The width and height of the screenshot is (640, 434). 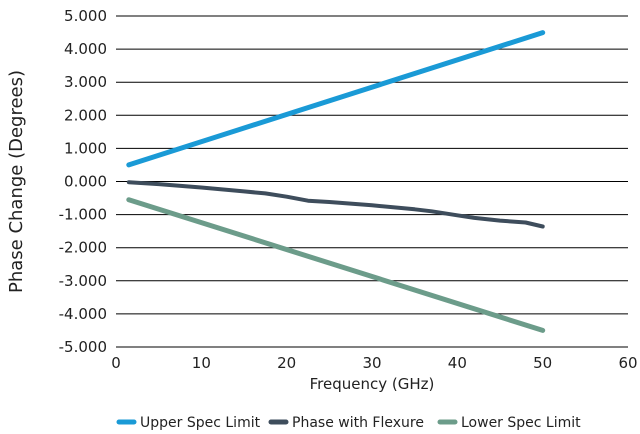 What do you see at coordinates (200, 423) in the screenshot?
I see `legend-label: Upper Spec Limit` at bounding box center [200, 423].